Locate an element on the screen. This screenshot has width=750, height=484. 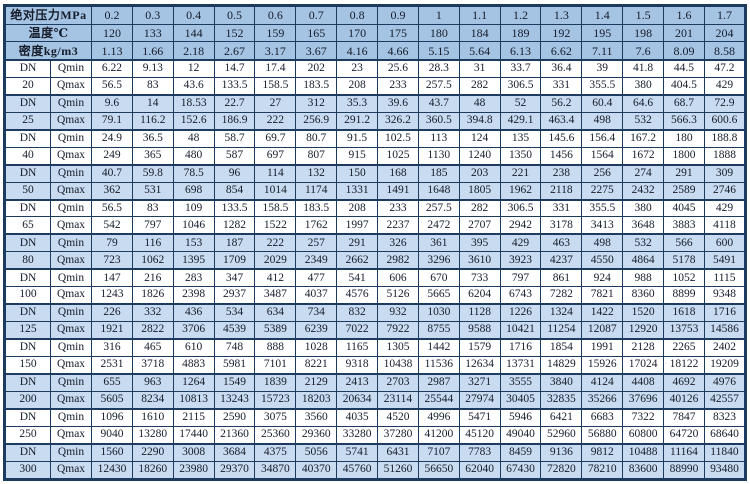
header-value: 7.6 is located at coordinates (643, 51).